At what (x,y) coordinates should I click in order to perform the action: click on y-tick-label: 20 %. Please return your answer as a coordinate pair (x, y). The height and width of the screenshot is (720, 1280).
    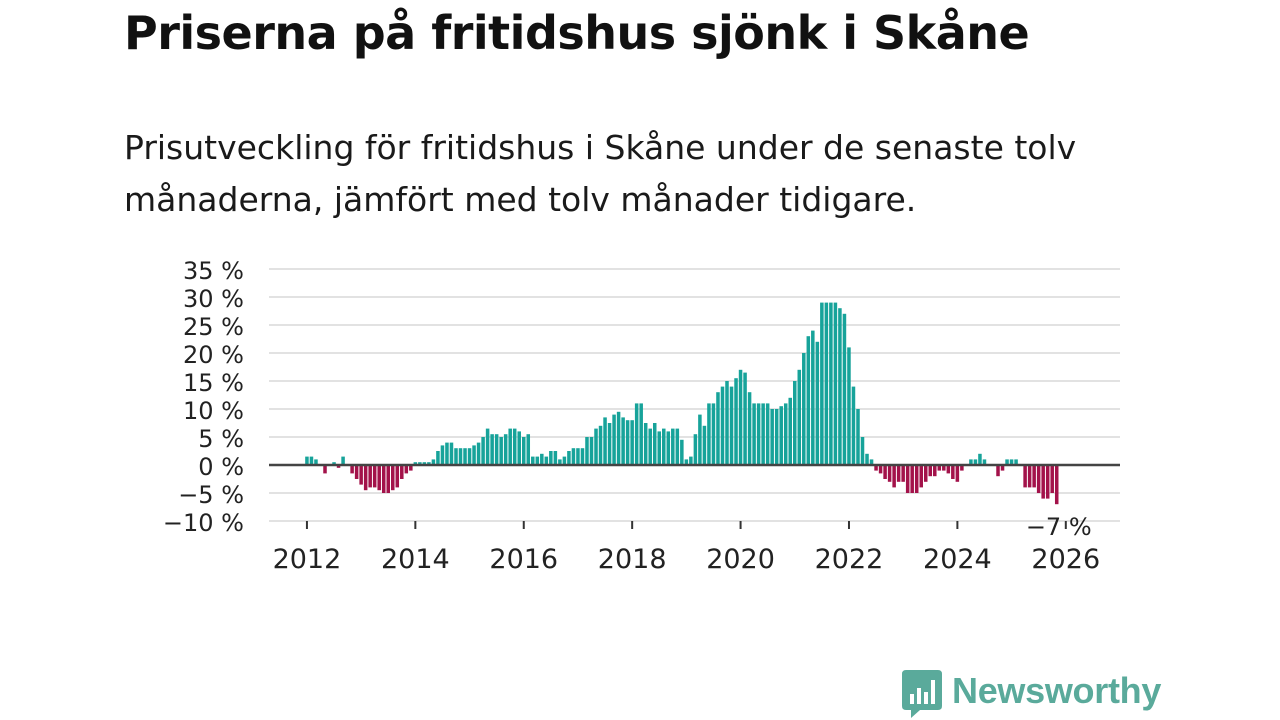
    Looking at the image, I should click on (213, 355).